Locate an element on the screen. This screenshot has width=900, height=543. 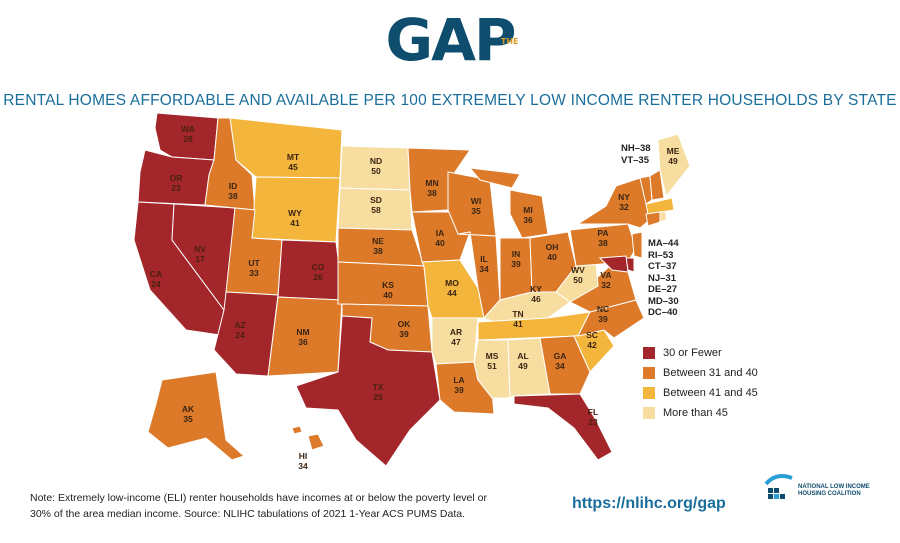
label-AL: AL 49 is located at coordinates (522, 361).